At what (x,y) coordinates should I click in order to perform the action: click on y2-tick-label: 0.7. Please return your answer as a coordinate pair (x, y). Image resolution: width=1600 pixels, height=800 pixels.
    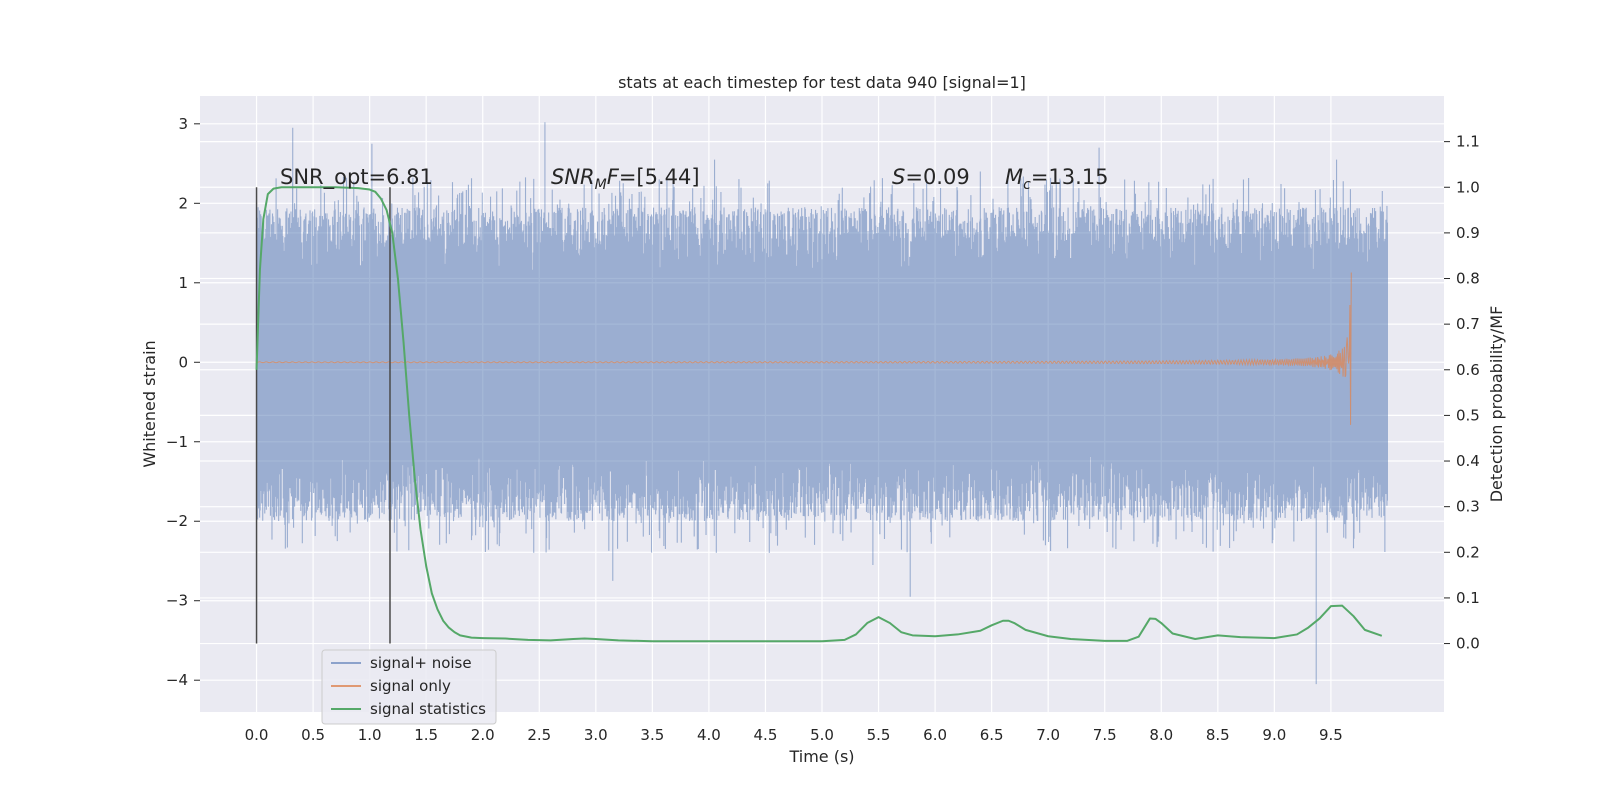
    Looking at the image, I should click on (1468, 324).